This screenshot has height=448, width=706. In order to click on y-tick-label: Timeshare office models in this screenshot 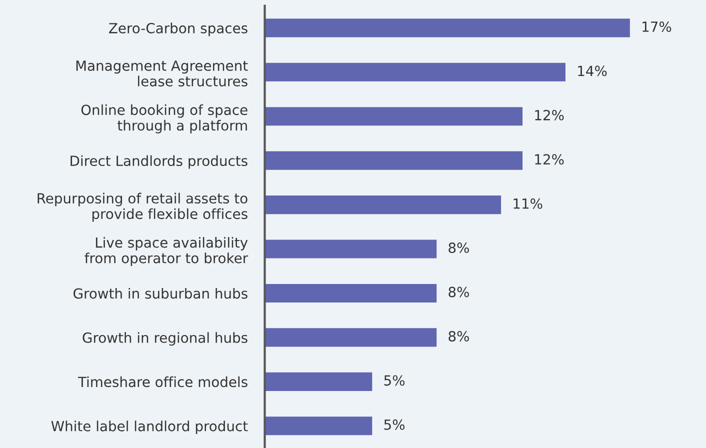, I will do `click(163, 382)`.